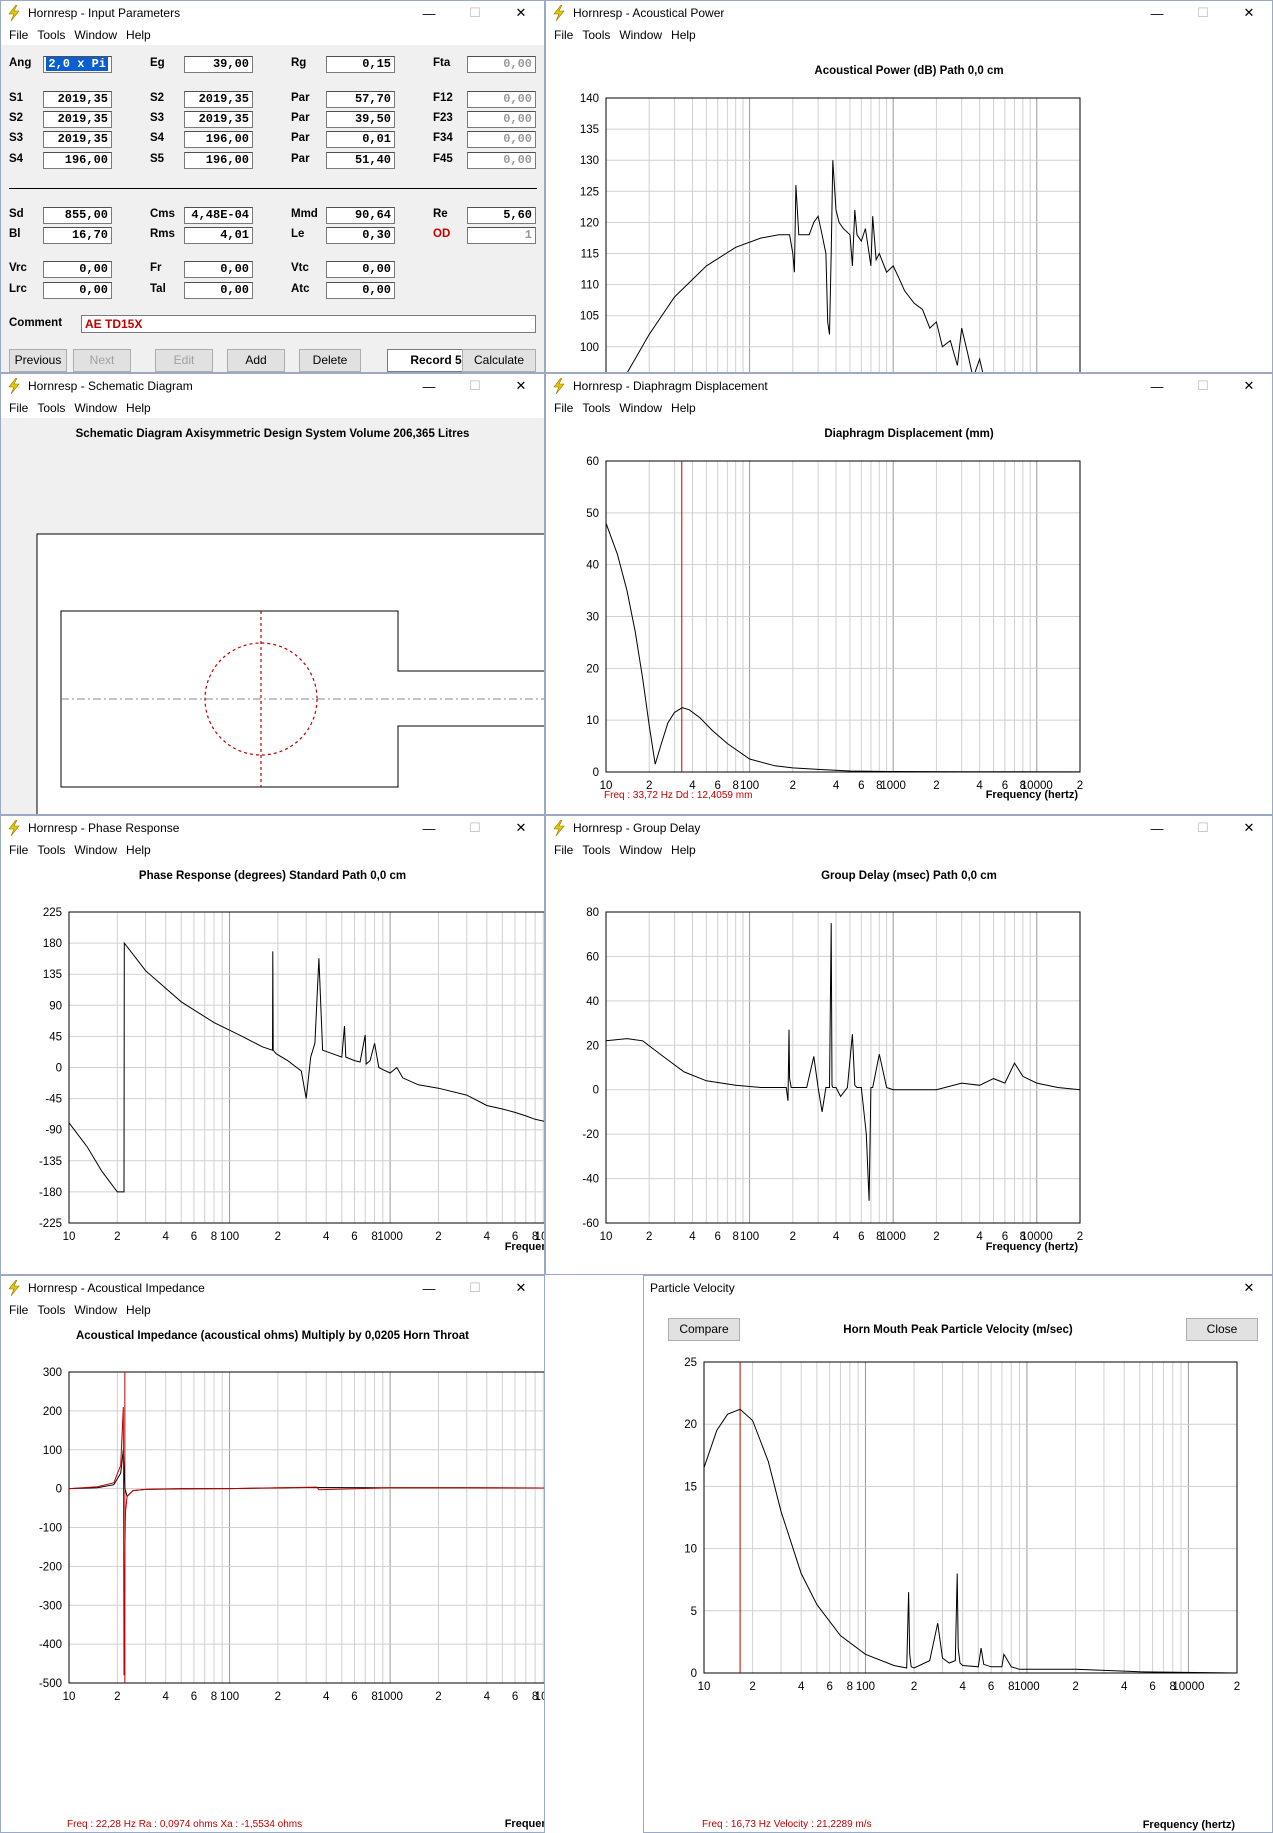 This screenshot has height=1833, width=1273. Describe the element at coordinates (360, 160) in the screenshot. I see `par-field: 51,40` at that location.